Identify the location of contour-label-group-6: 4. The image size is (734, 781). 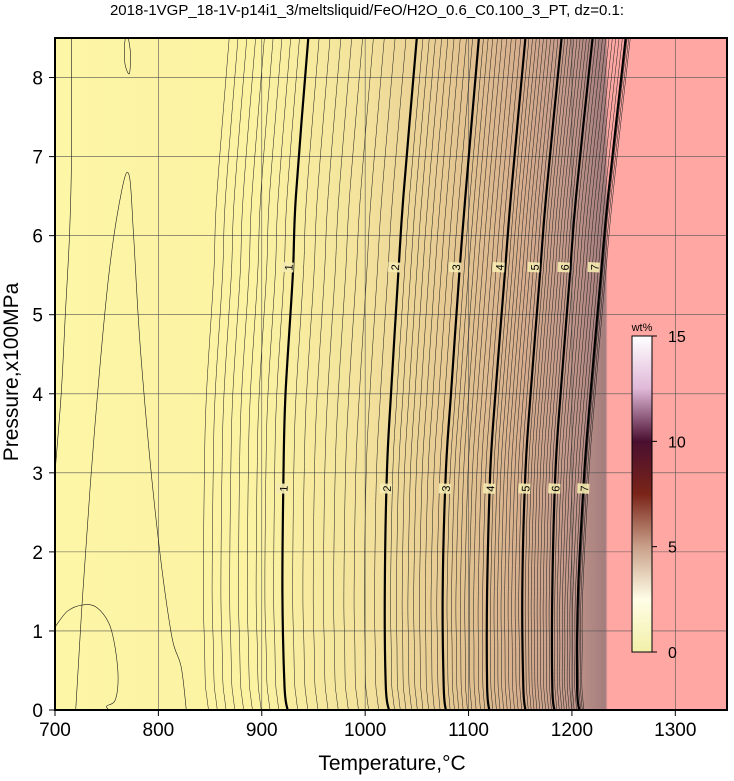
(499, 267).